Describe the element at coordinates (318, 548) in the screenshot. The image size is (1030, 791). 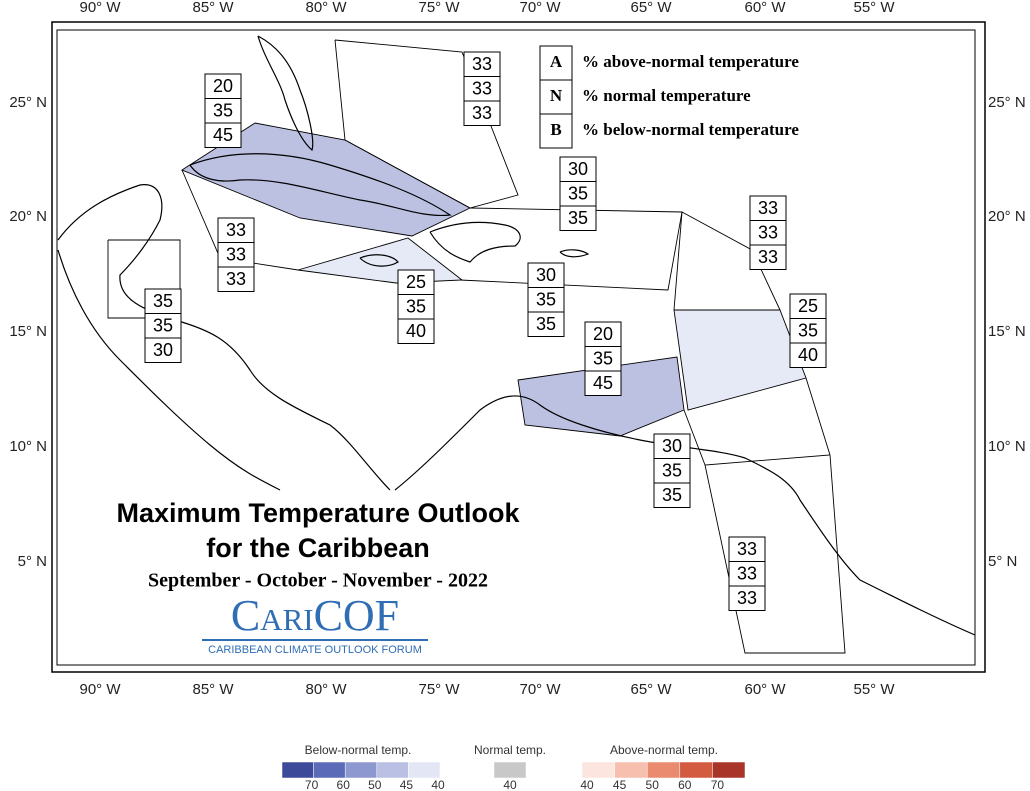
I see `title: for the Caribbean` at that location.